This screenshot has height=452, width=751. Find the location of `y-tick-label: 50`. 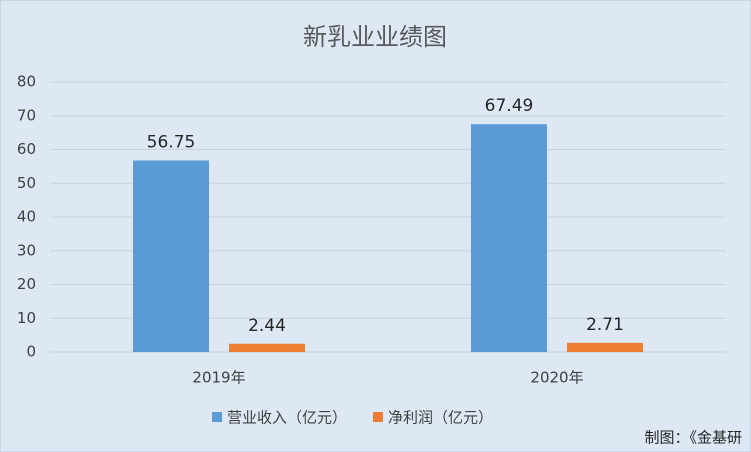

y-tick-label: 50 is located at coordinates (26, 183).